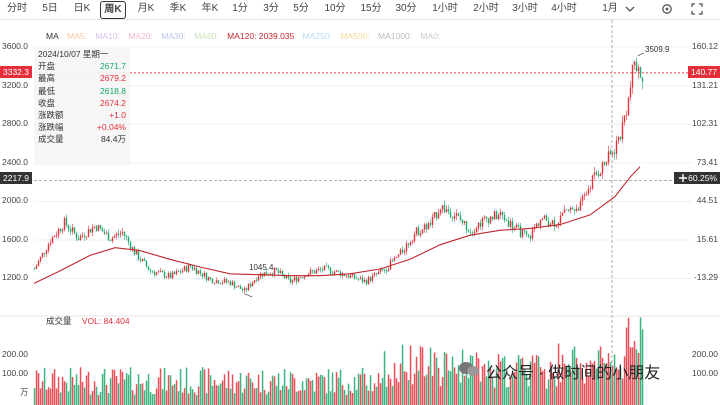 The image size is (720, 405). I want to click on ma5-label: MA5:, so click(77, 36).